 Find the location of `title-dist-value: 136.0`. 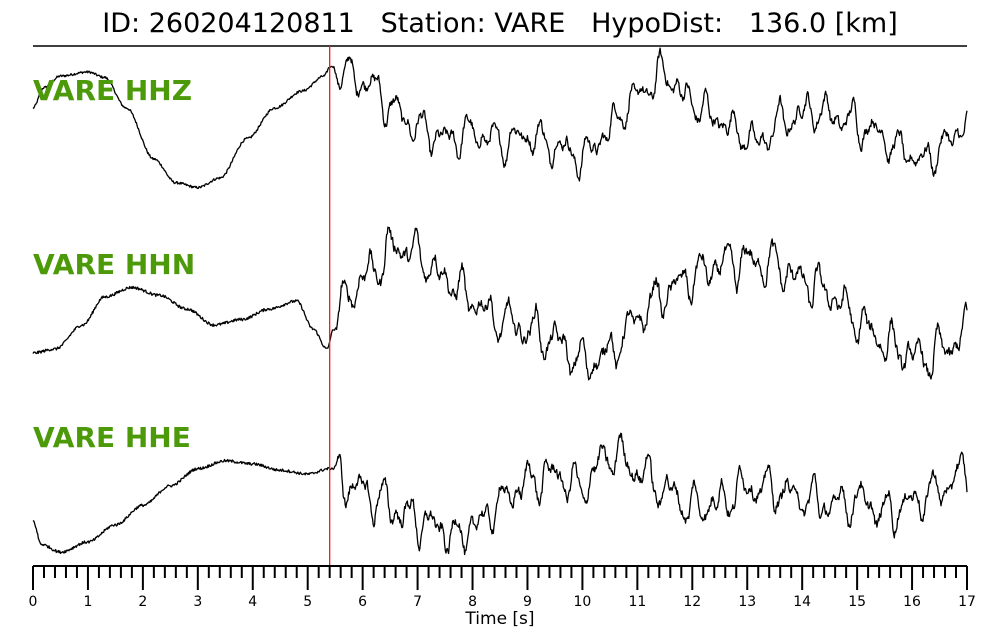

title-dist-value: 136.0 is located at coordinates (787, 23).